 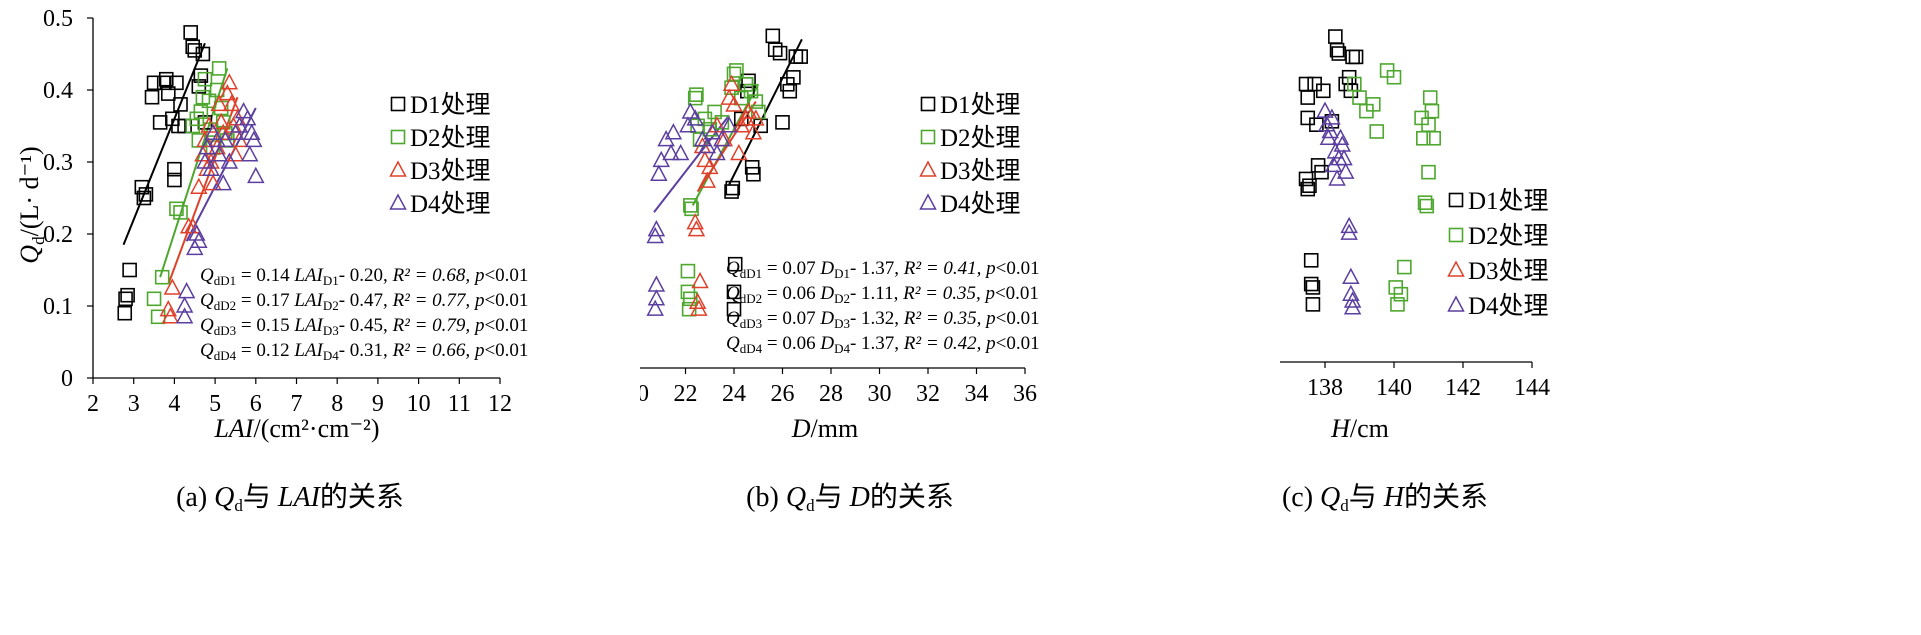 What do you see at coordinates (1025, 394) in the screenshot?
I see `x-tick-label: 36` at bounding box center [1025, 394].